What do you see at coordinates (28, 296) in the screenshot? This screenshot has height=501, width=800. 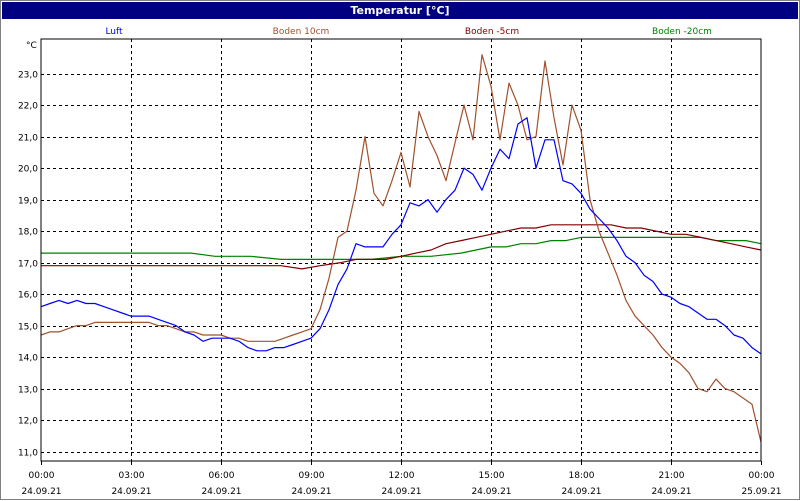 I see `y-tick-label: 16,0` at bounding box center [28, 296].